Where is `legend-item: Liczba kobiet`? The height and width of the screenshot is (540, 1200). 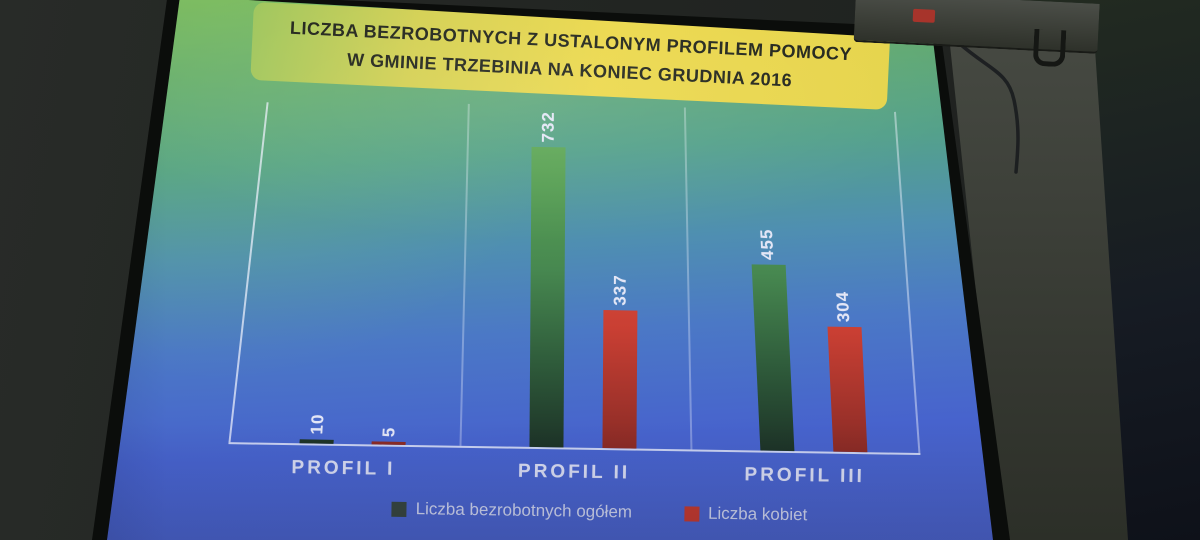
legend-item: Liczba kobiet is located at coordinates (745, 514).